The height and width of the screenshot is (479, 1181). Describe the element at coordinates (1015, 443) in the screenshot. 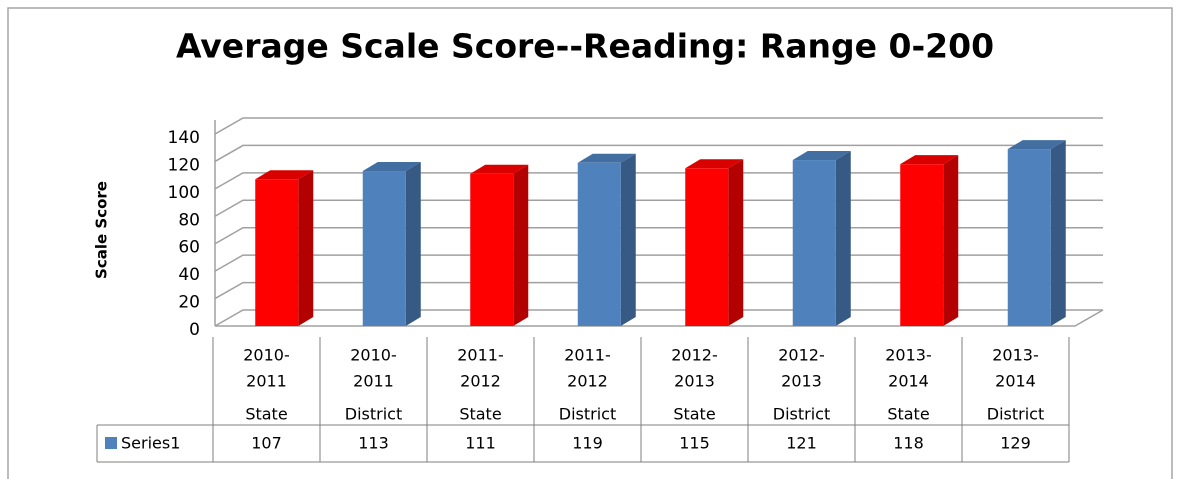

I see `table-value: 129` at that location.